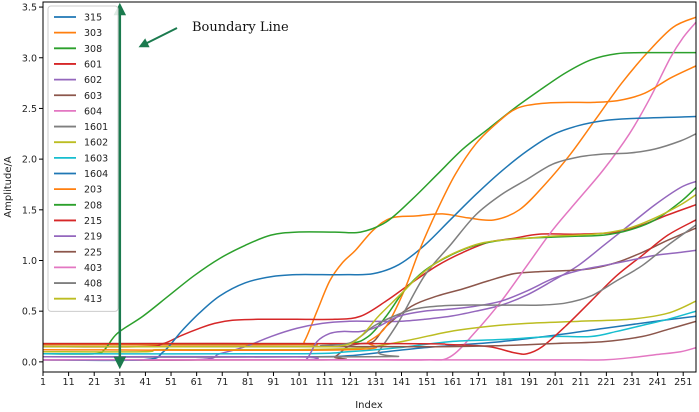 This screenshot has height=412, width=699. Describe the element at coordinates (197, 382) in the screenshot. I see `x-tick-label: 61` at that location.